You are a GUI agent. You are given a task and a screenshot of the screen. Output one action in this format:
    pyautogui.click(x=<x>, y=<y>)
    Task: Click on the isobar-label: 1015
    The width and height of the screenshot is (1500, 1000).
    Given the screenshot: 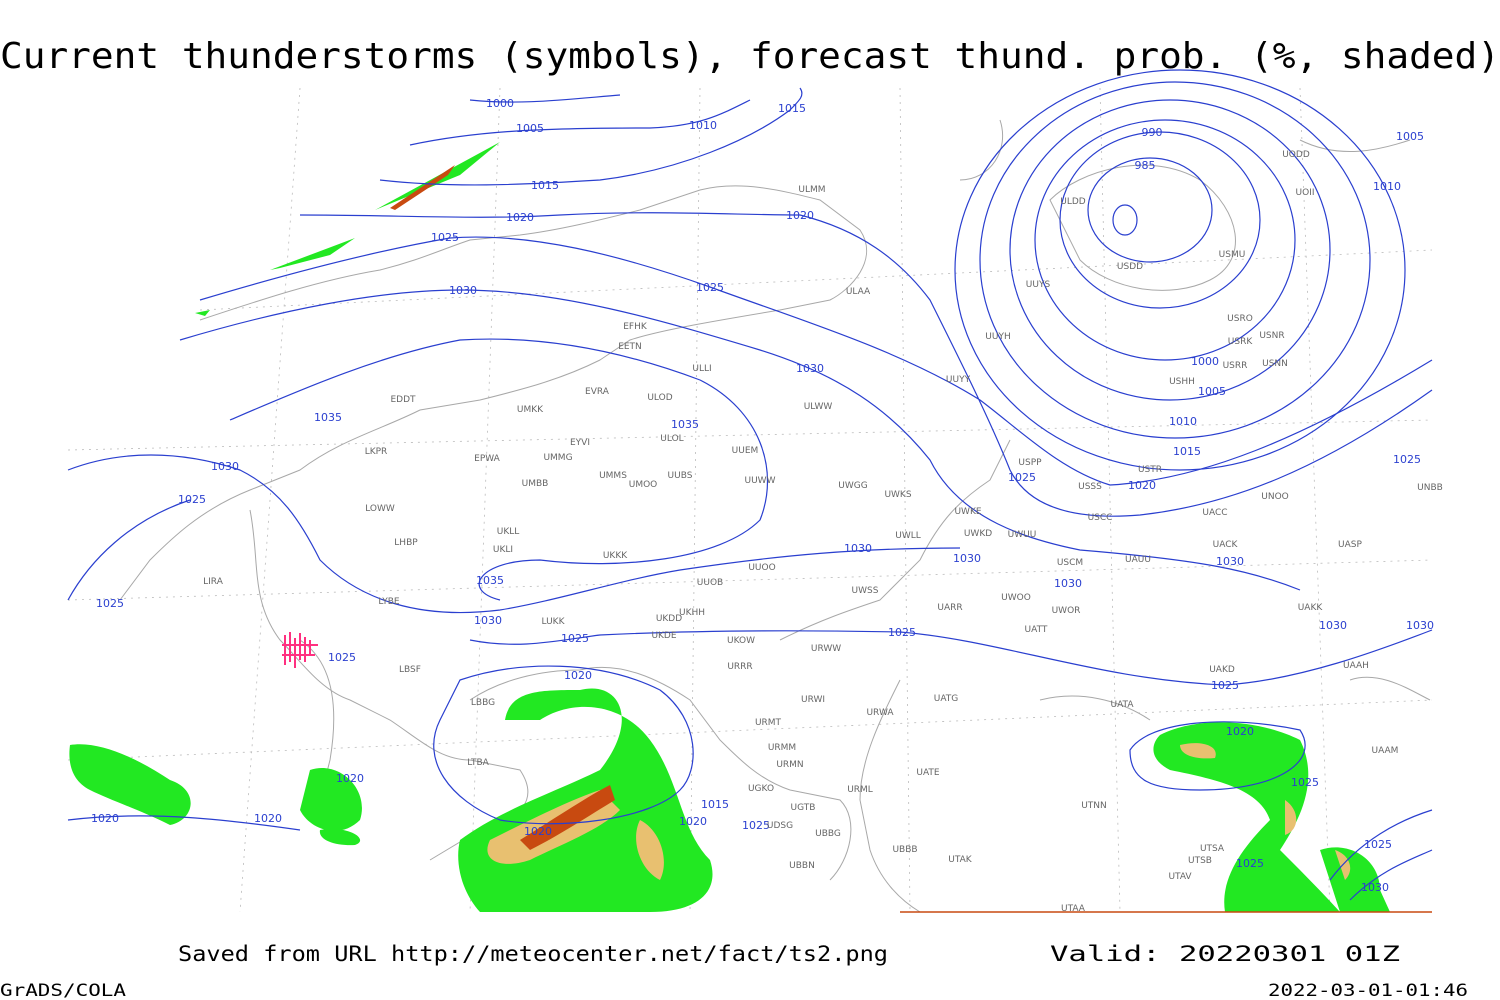 What is the action you would take?
    pyautogui.click(x=715, y=804)
    